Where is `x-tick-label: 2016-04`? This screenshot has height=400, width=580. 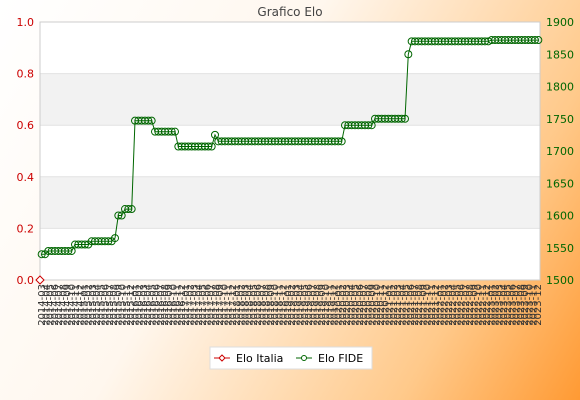
x-tick-label: 2016-04 is located at coordinates (148, 305).